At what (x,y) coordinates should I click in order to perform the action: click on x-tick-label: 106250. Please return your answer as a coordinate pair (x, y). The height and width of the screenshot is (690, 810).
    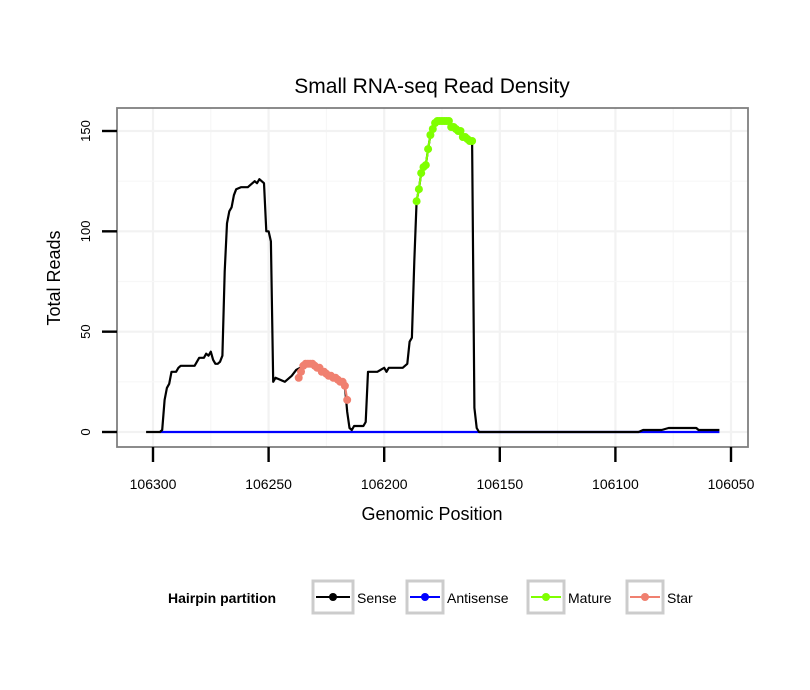
    Looking at the image, I should click on (268, 484).